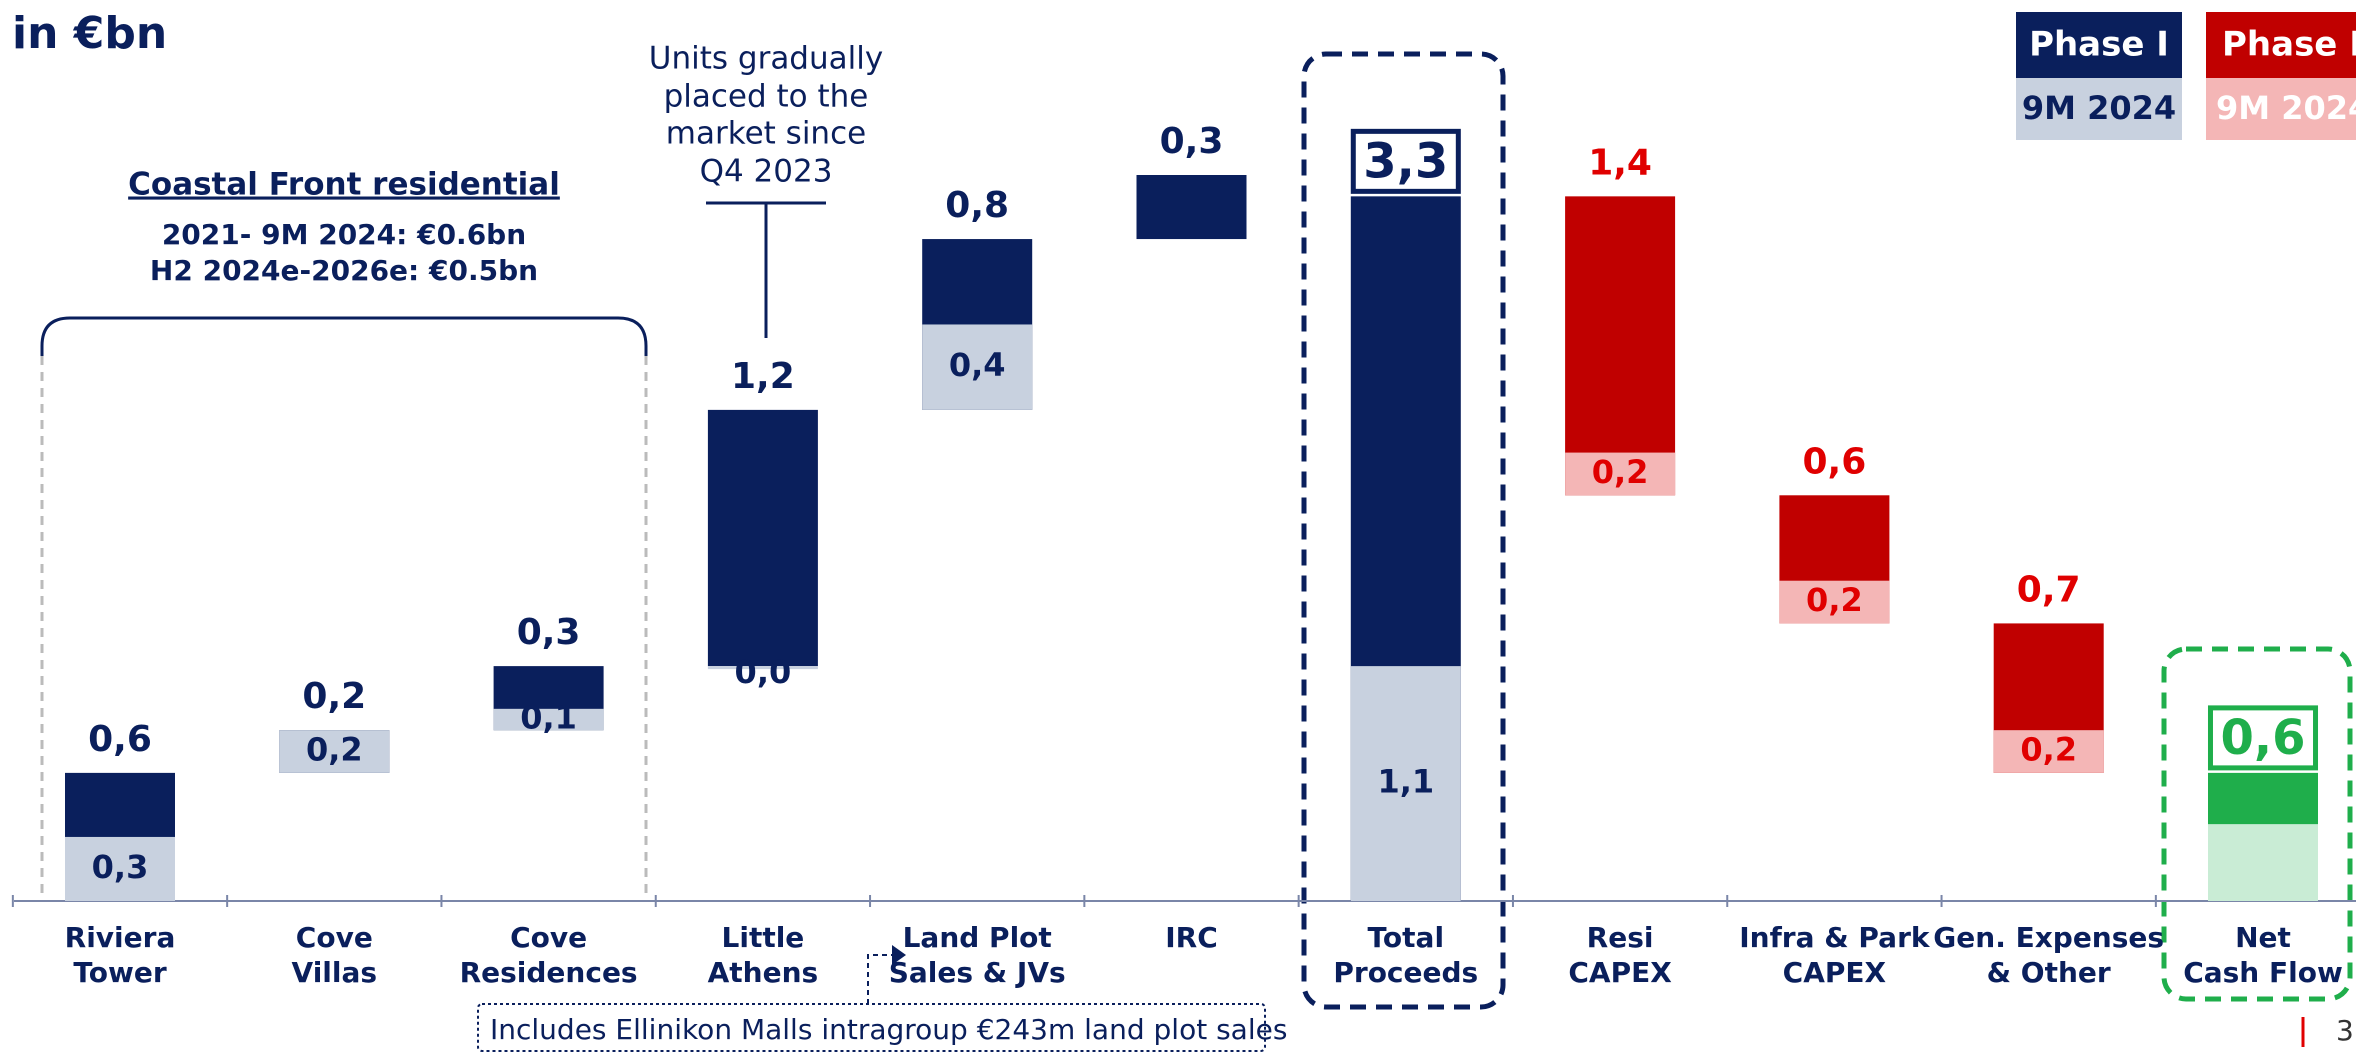 This screenshot has width=2356, height=1053. What do you see at coordinates (879, 979) in the screenshot?
I see `footnote-arrow` at bounding box center [879, 979].